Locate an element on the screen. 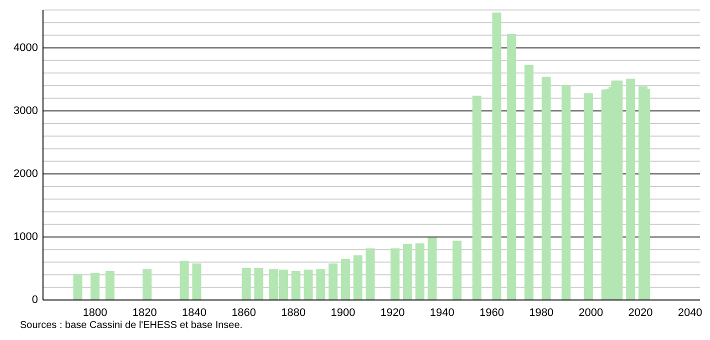  x-tick-label: 1920 is located at coordinates (392, 312).